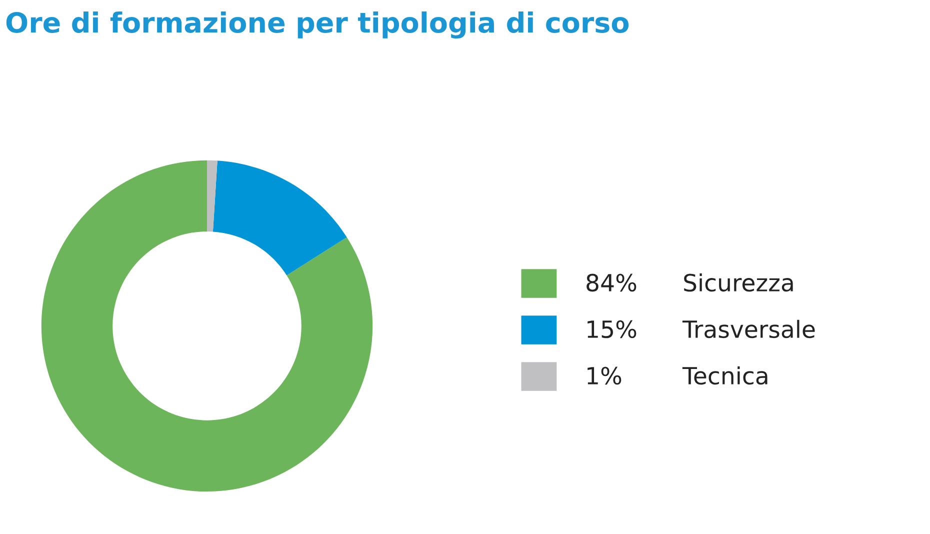 The width and height of the screenshot is (930, 534). Describe the element at coordinates (701, 329) in the screenshot. I see `legend-label: 15% Trasversale` at that location.